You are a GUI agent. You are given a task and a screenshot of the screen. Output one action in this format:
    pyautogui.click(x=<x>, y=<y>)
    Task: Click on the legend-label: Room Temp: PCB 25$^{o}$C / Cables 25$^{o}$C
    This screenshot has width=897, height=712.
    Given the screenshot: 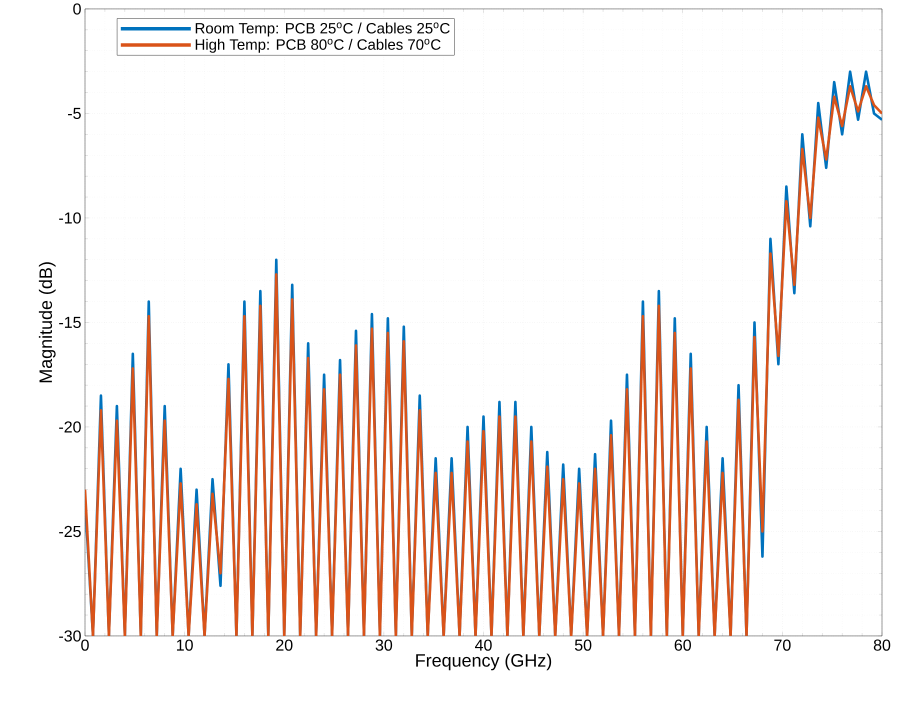 What is the action you would take?
    pyautogui.click(x=323, y=29)
    